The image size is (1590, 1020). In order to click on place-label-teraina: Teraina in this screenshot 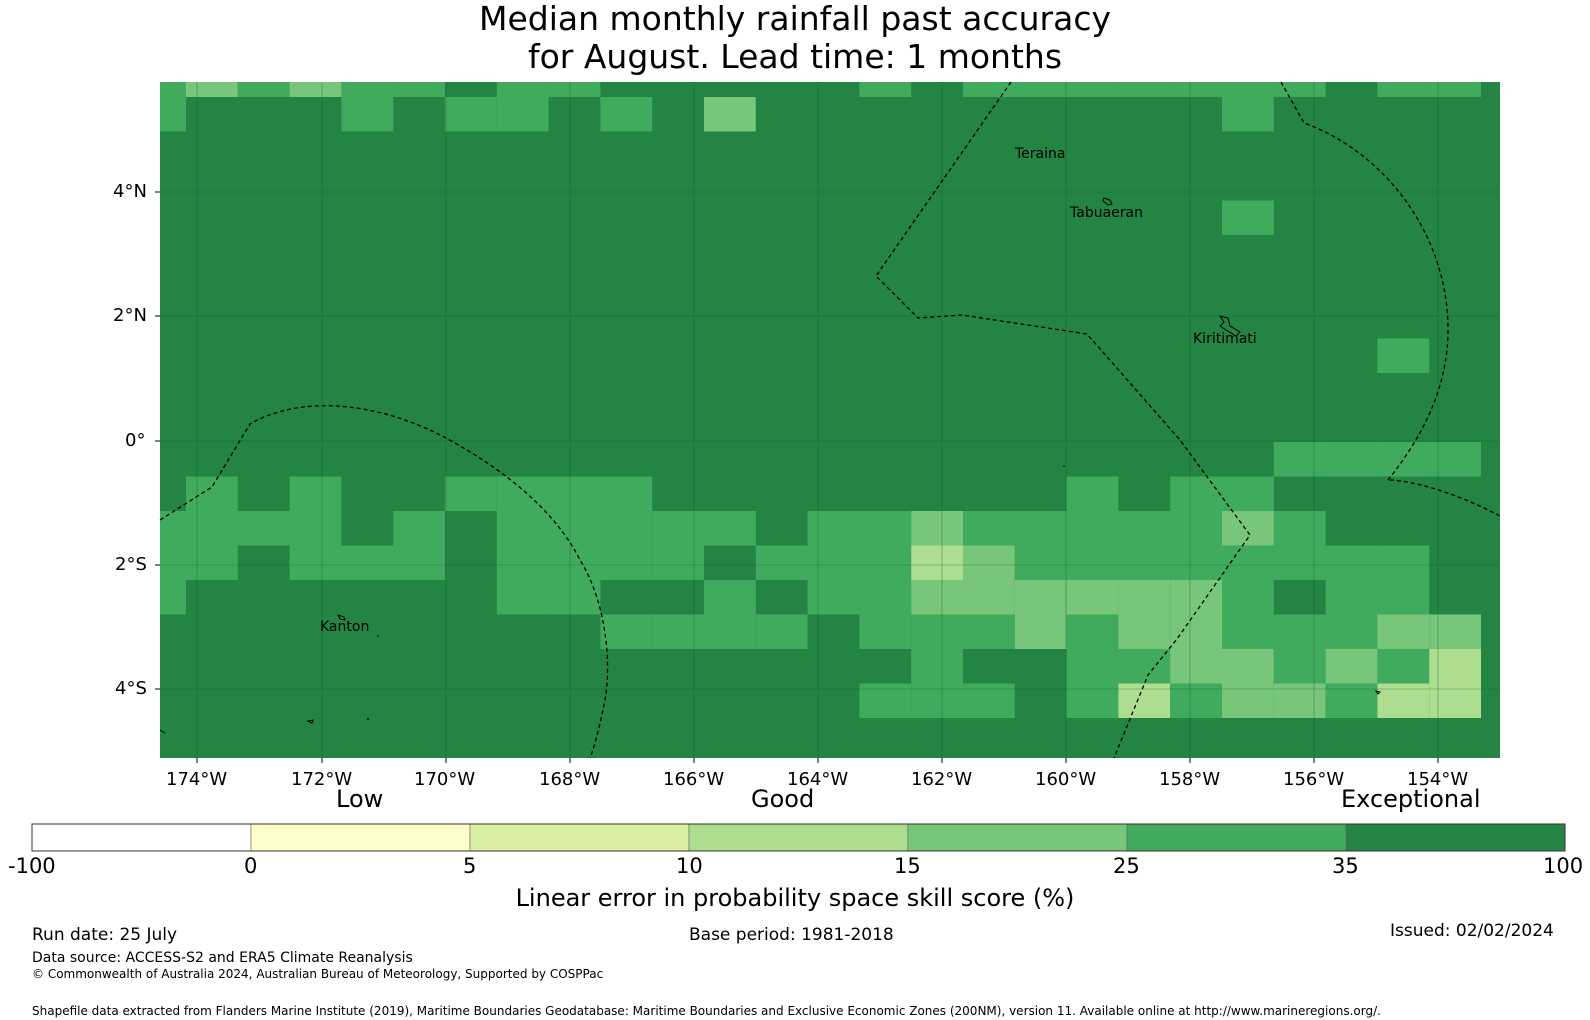, I will do `click(1040, 154)`.